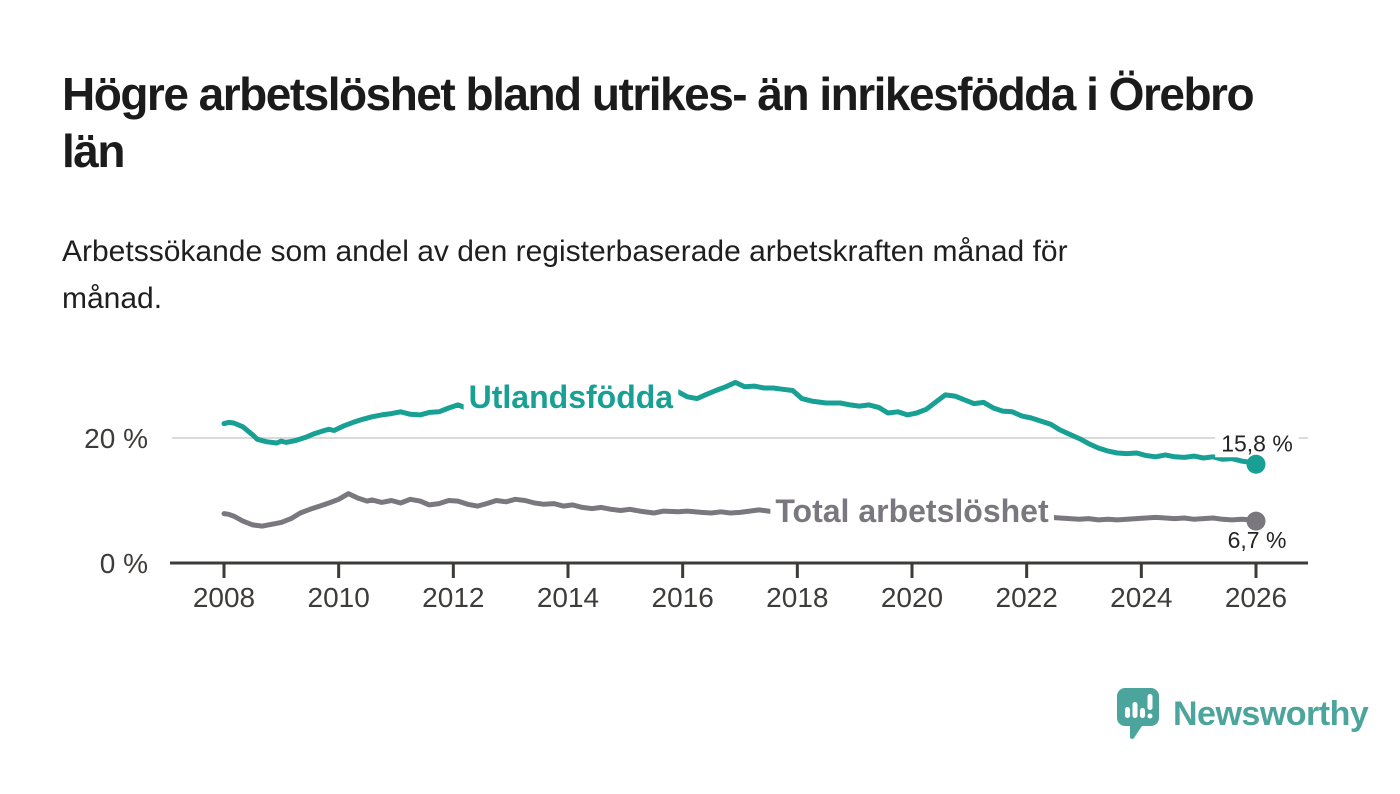 The height and width of the screenshot is (794, 1400). What do you see at coordinates (339, 597) in the screenshot?
I see `x-axis-year-label: 2010` at bounding box center [339, 597].